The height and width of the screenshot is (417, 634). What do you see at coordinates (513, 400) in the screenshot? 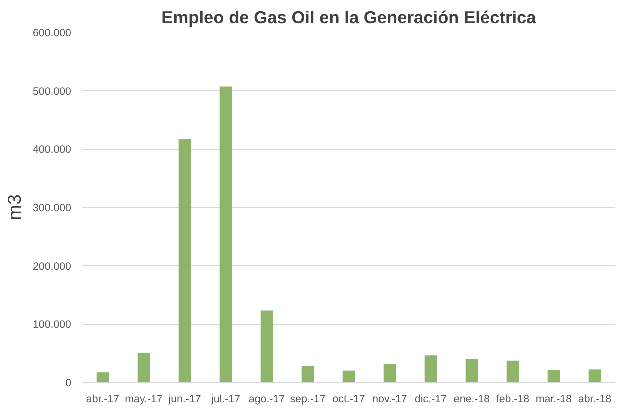
I see `x-tick-label: feb.-18` at bounding box center [513, 400].